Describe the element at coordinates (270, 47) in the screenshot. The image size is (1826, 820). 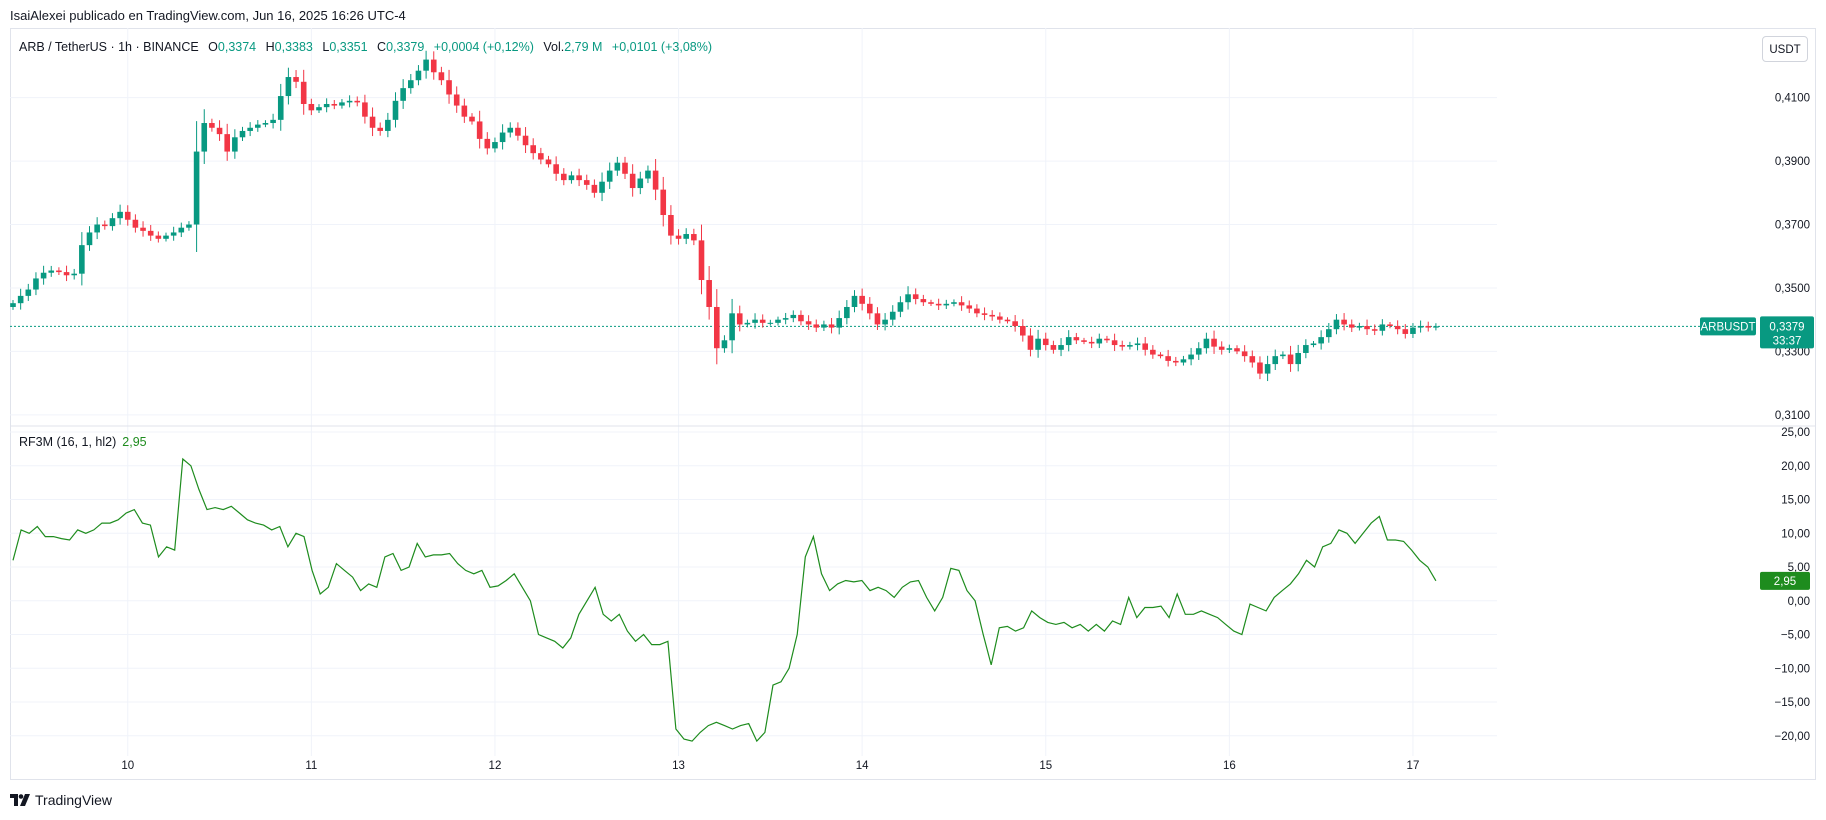
I see `high-label: H` at that location.